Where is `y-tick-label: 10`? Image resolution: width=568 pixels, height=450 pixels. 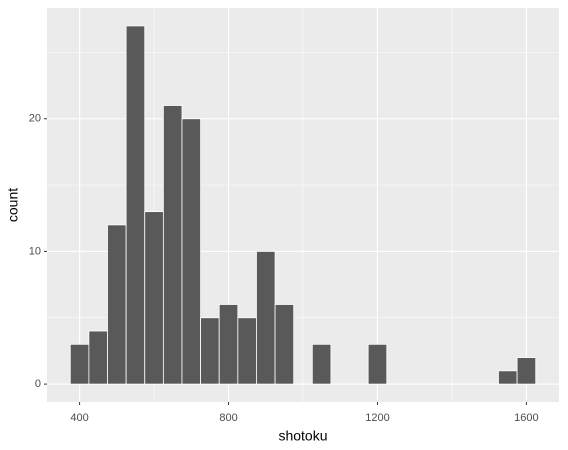
y-tick-label: 10 is located at coordinates (35, 251).